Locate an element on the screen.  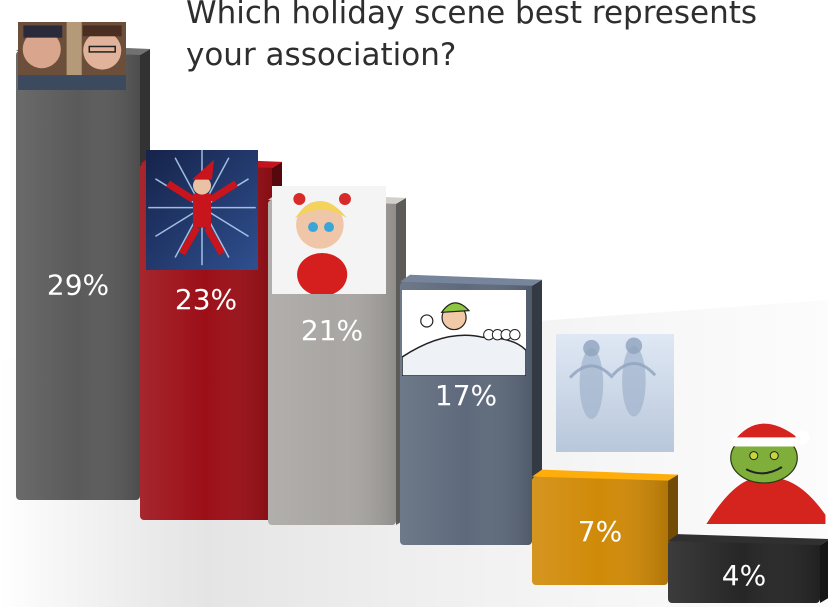
chart-title-line-2: your association? is located at coordinates (321, 55).